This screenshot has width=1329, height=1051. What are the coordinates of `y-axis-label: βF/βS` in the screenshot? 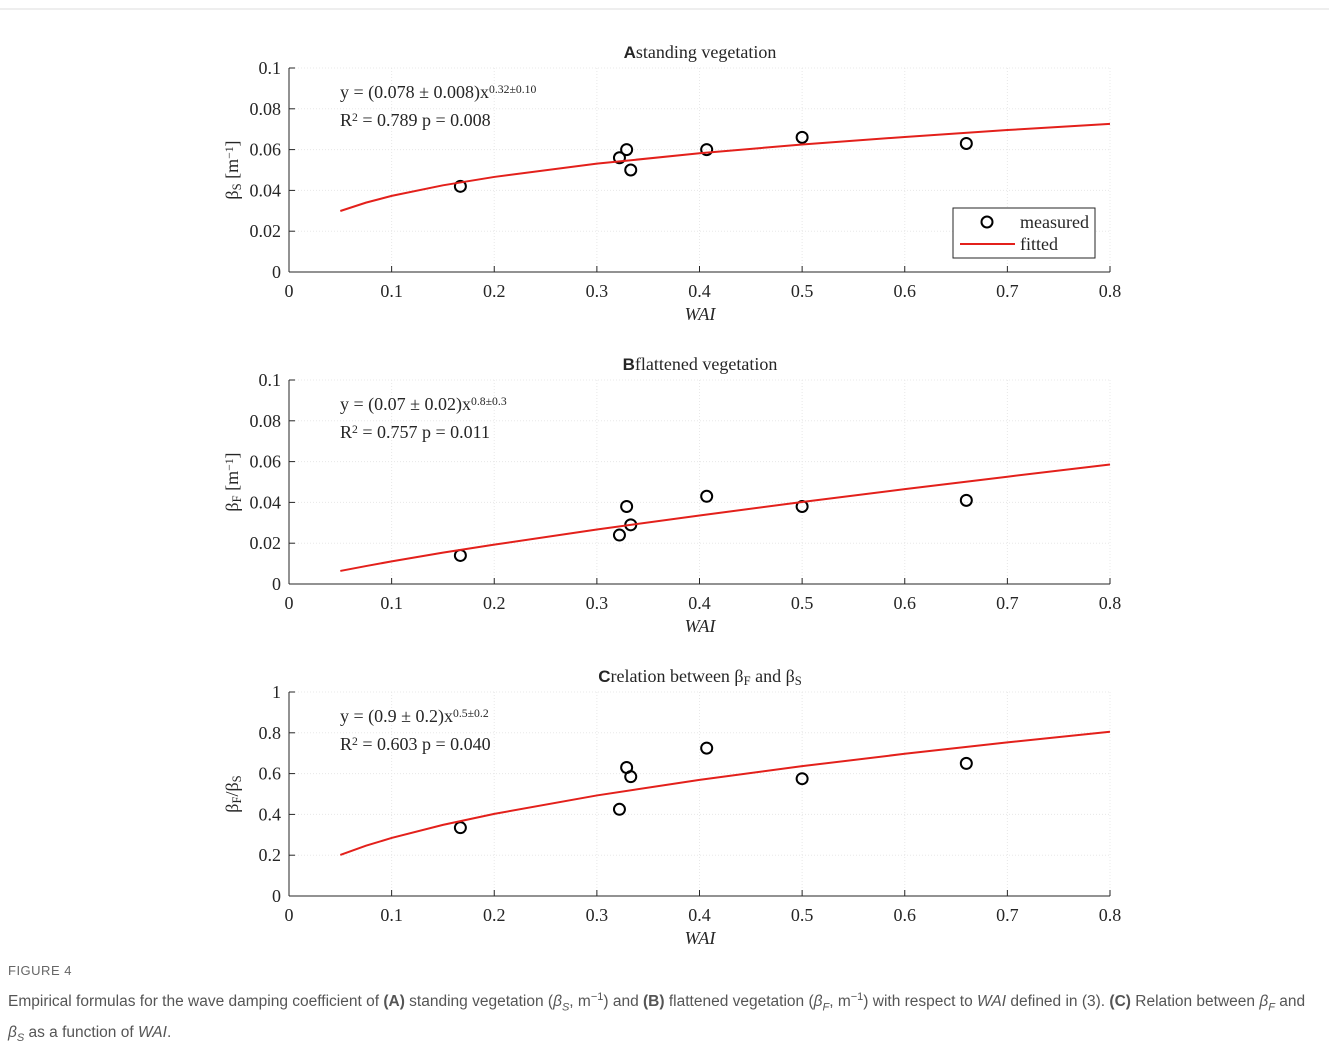 It's located at (233, 793).